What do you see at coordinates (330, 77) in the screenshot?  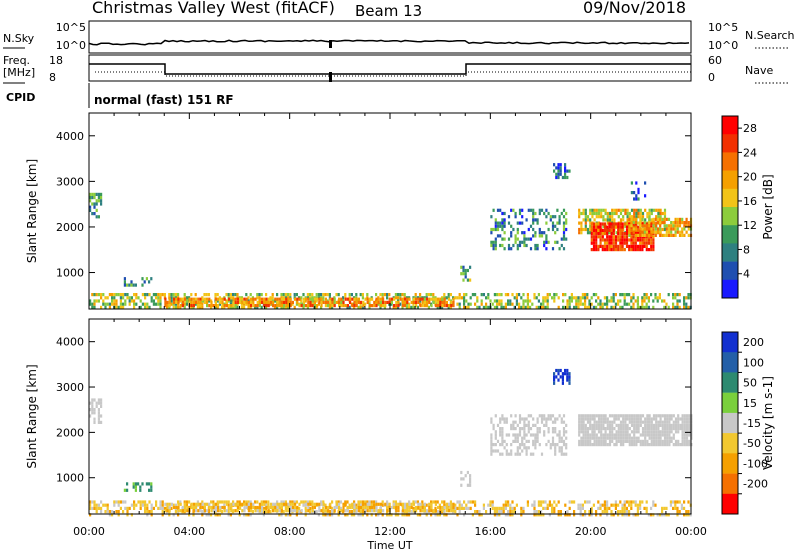 I see `freq-gap-marker` at bounding box center [330, 77].